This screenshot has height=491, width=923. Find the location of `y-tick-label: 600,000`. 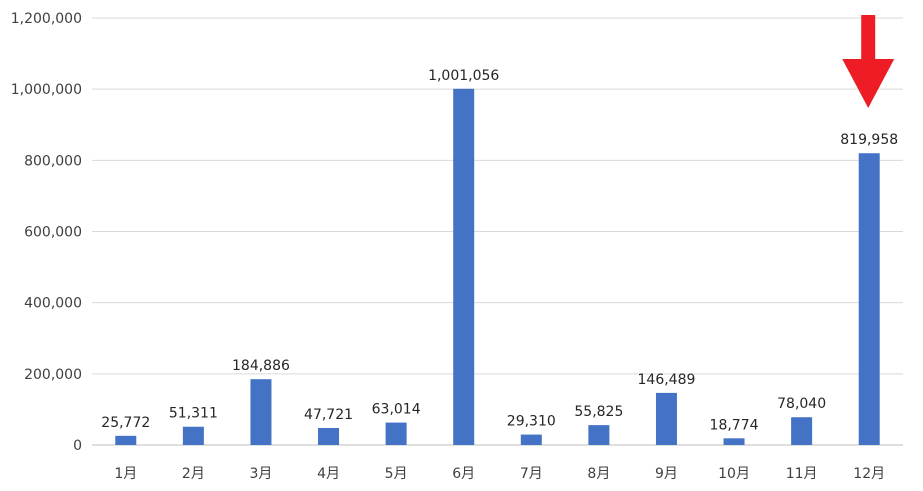

y-tick-label: 600,000 is located at coordinates (53, 233).